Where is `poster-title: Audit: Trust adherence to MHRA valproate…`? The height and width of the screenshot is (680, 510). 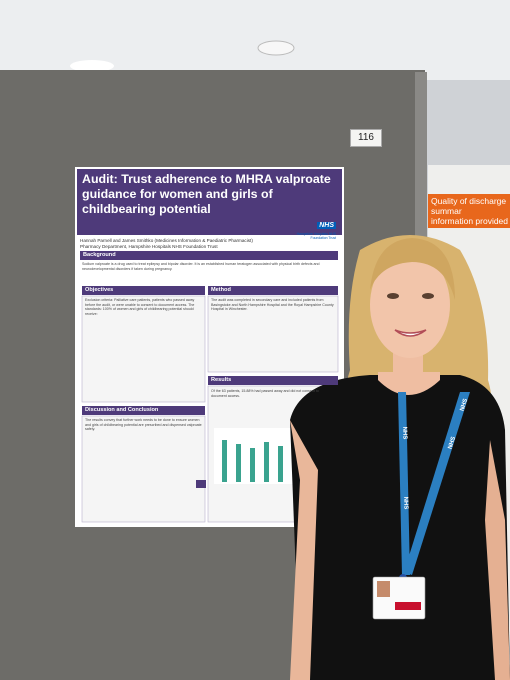 poster-title: Audit: Trust adherence to MHRA valproate… is located at coordinates (206, 194).